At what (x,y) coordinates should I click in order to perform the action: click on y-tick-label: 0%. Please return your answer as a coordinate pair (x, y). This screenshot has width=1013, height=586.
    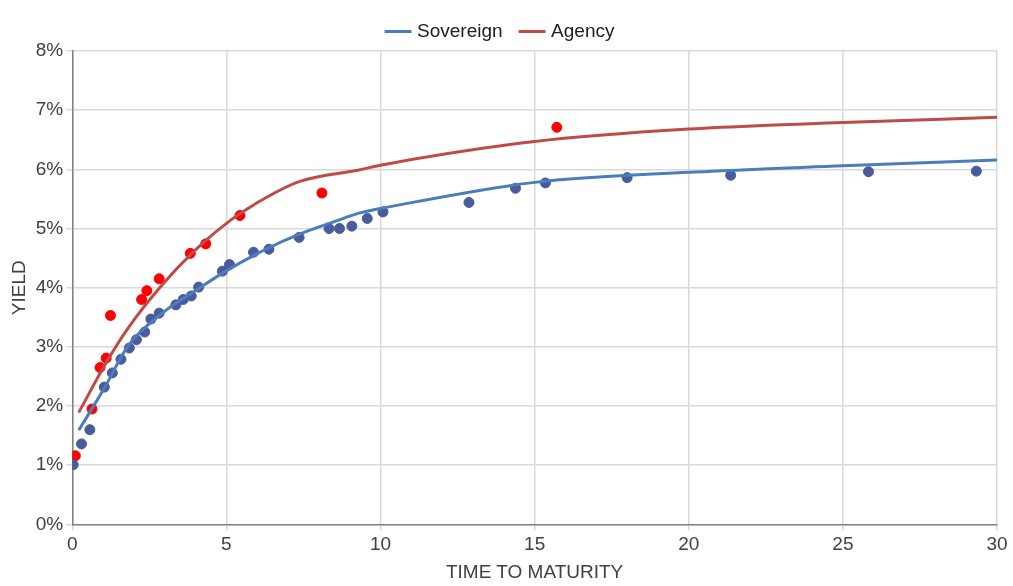
    Looking at the image, I should click on (49, 523).